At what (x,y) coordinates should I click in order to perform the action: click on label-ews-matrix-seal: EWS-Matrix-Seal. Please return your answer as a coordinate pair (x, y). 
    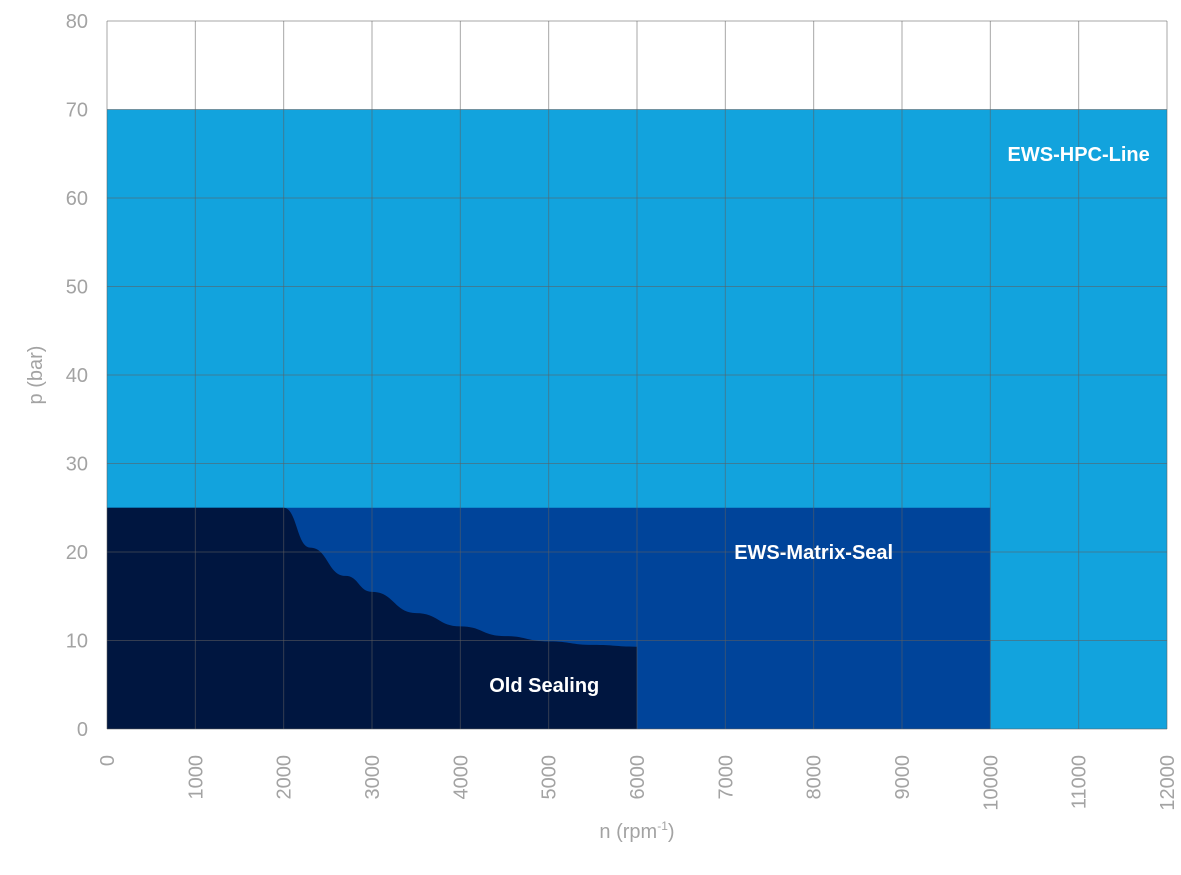
    Looking at the image, I should click on (813, 553).